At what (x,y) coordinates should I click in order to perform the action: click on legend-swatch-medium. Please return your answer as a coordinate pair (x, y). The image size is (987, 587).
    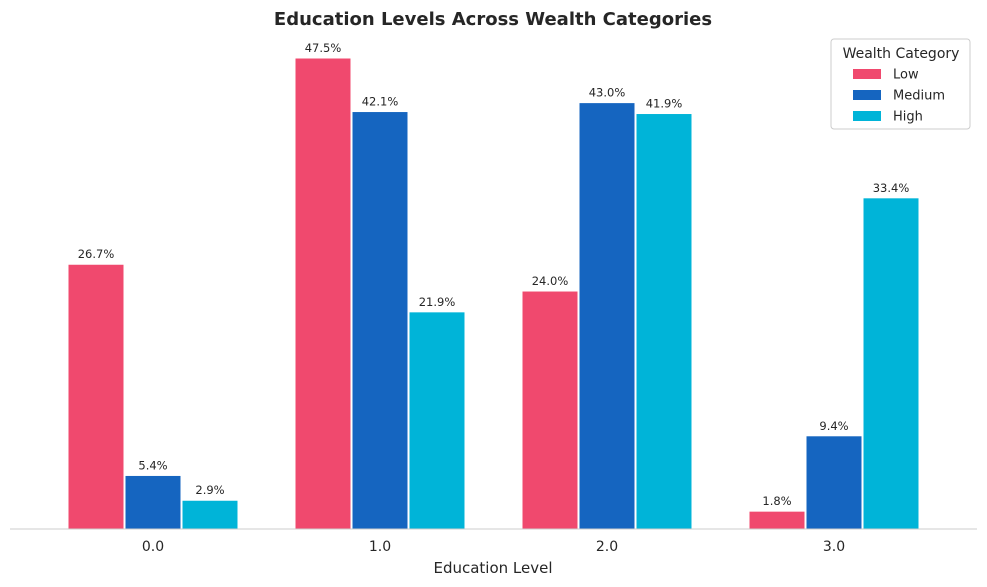
    Looking at the image, I should click on (867, 95).